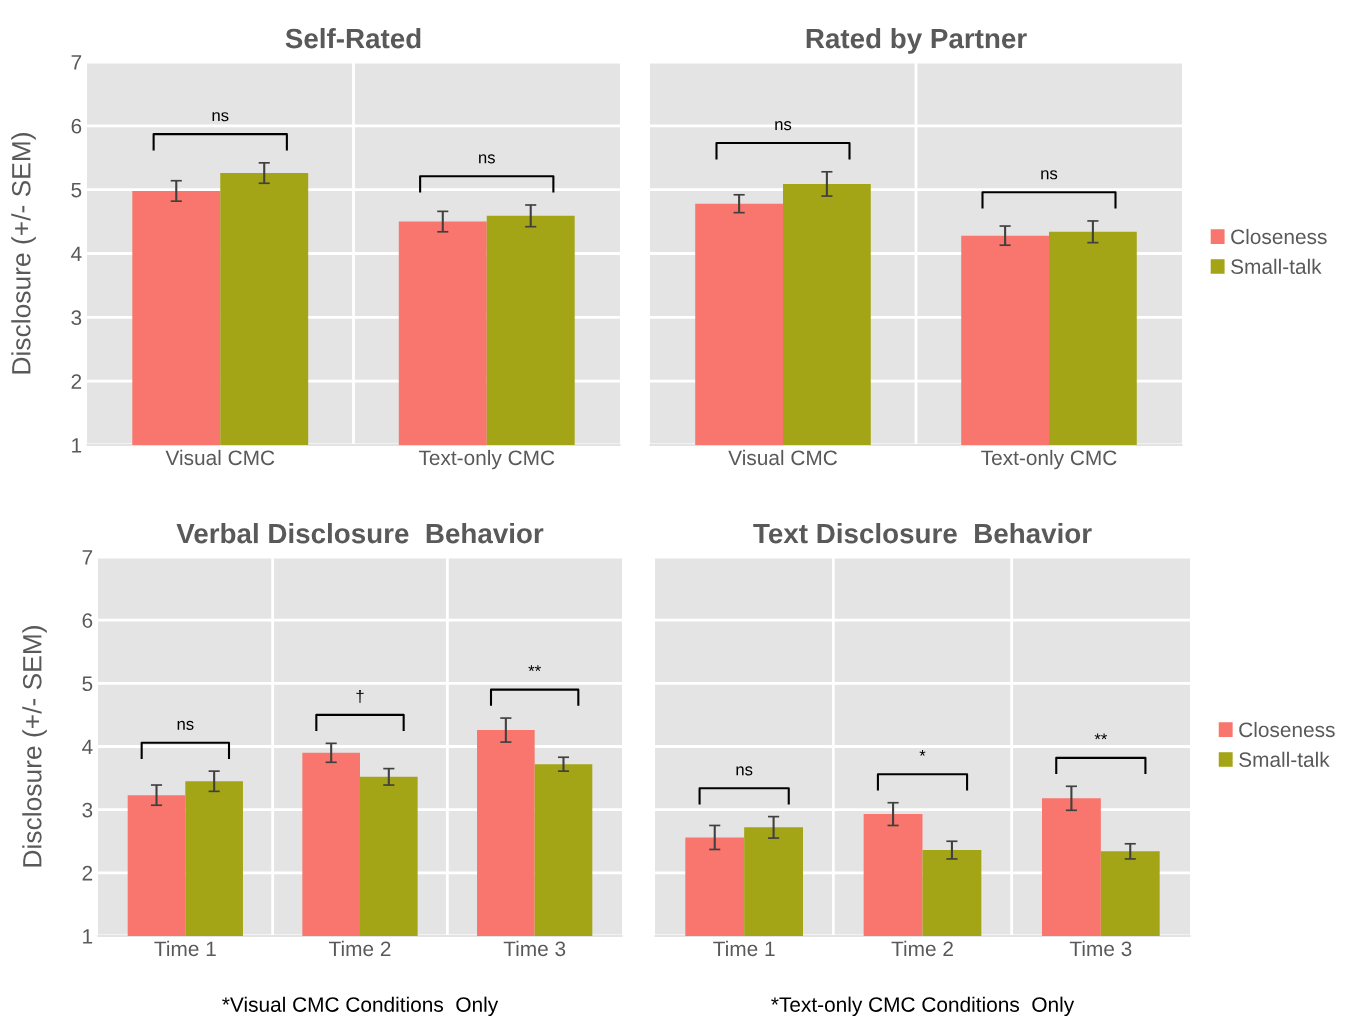 The width and height of the screenshot is (1359, 1022). What do you see at coordinates (360, 1006) in the screenshot?
I see `text: *Visual CMC Conditions Only` at bounding box center [360, 1006].